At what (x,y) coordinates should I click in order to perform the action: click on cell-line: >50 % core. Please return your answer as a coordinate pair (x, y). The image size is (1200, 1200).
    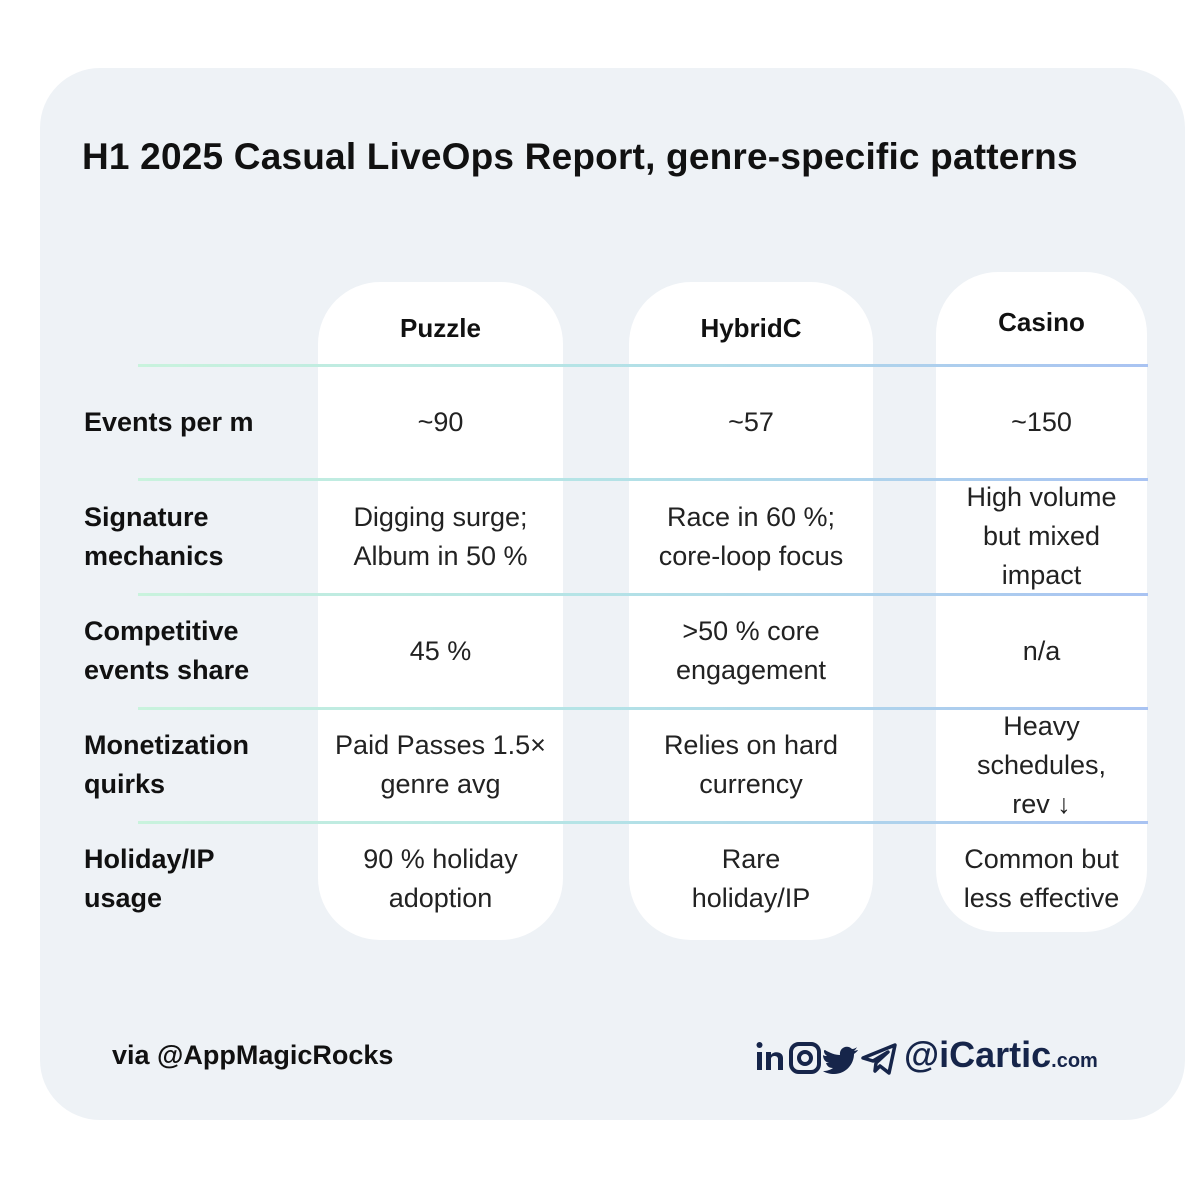
    Looking at the image, I should click on (751, 631).